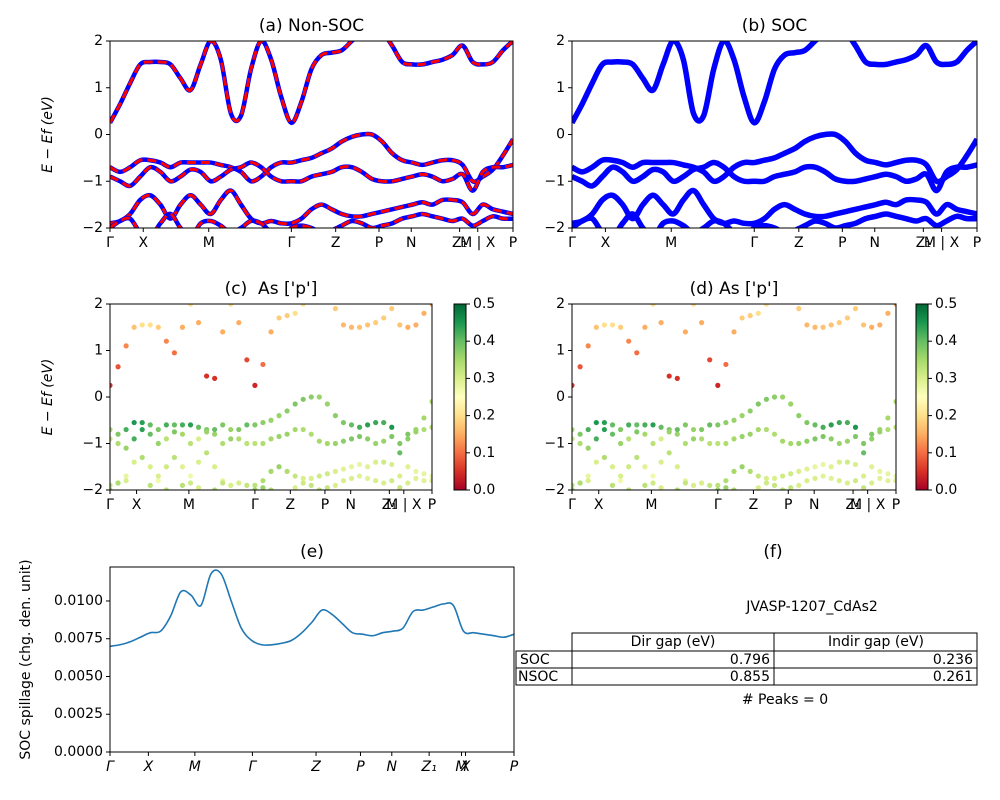 The height and width of the screenshot is (800, 1000). I want to click on plot-area, so click(271, 397).